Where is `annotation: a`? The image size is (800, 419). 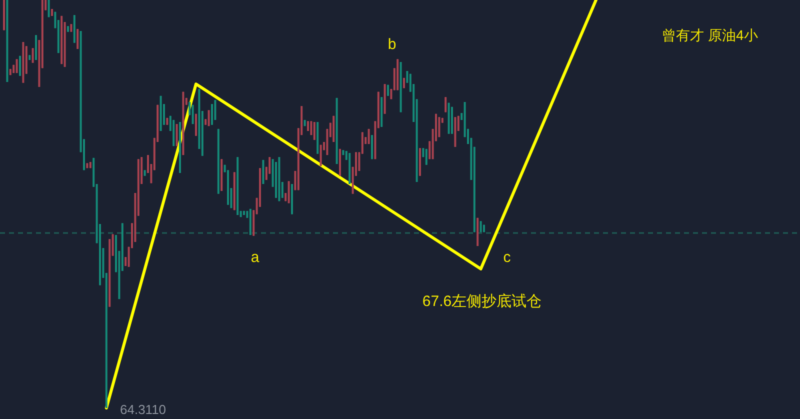
annotation: a is located at coordinates (255, 257).